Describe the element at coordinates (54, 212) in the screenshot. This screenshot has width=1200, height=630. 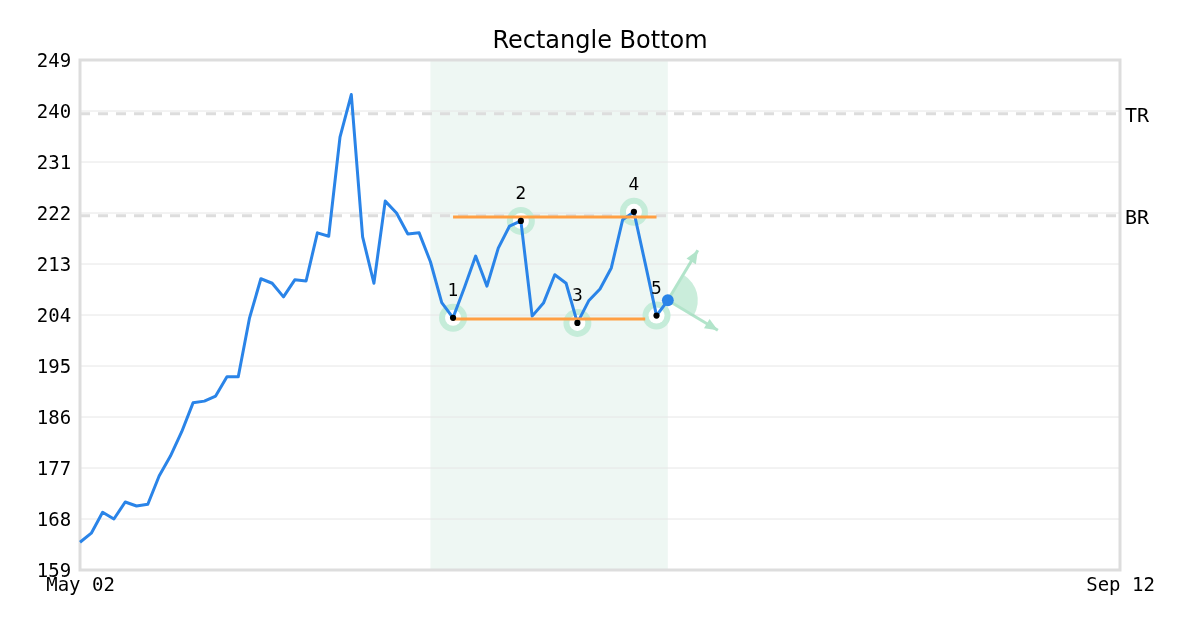
I see `y-tick-label: 222` at that location.